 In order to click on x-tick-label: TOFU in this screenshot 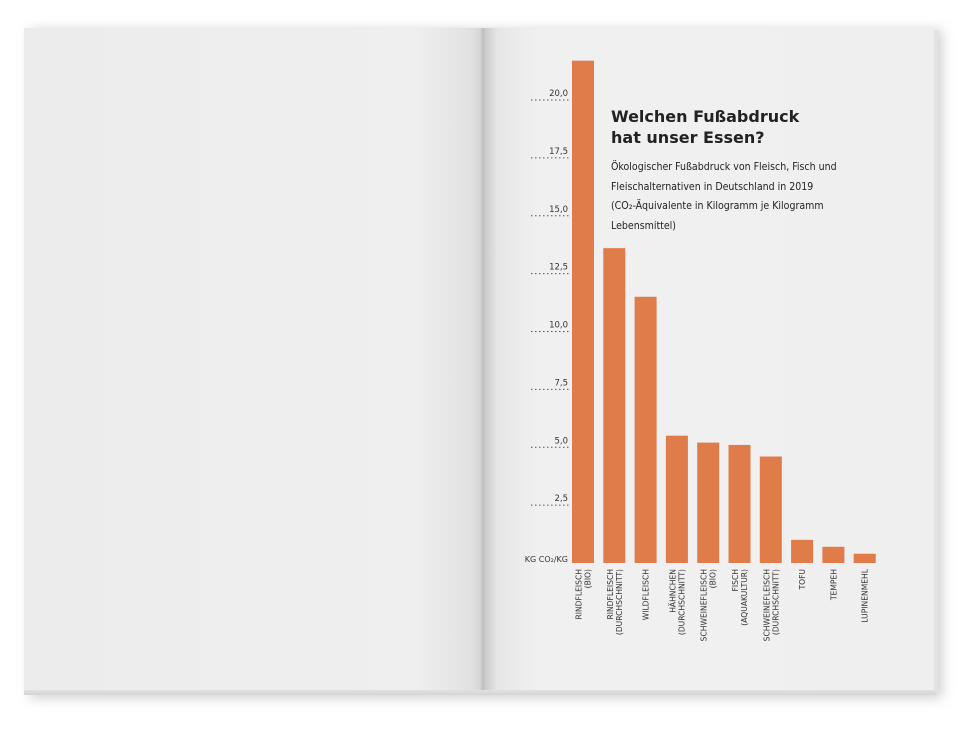, I will do `click(802, 580)`.